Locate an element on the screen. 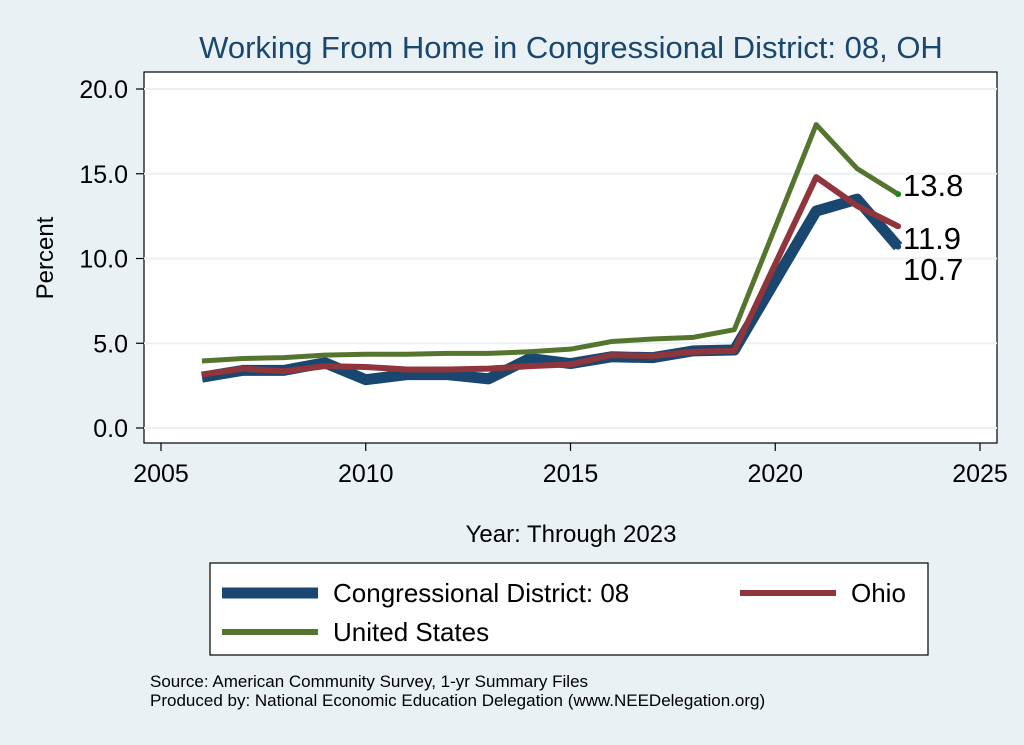 The height and width of the screenshot is (745, 1024). y-tick-label: 20.0 is located at coordinates (103, 90).